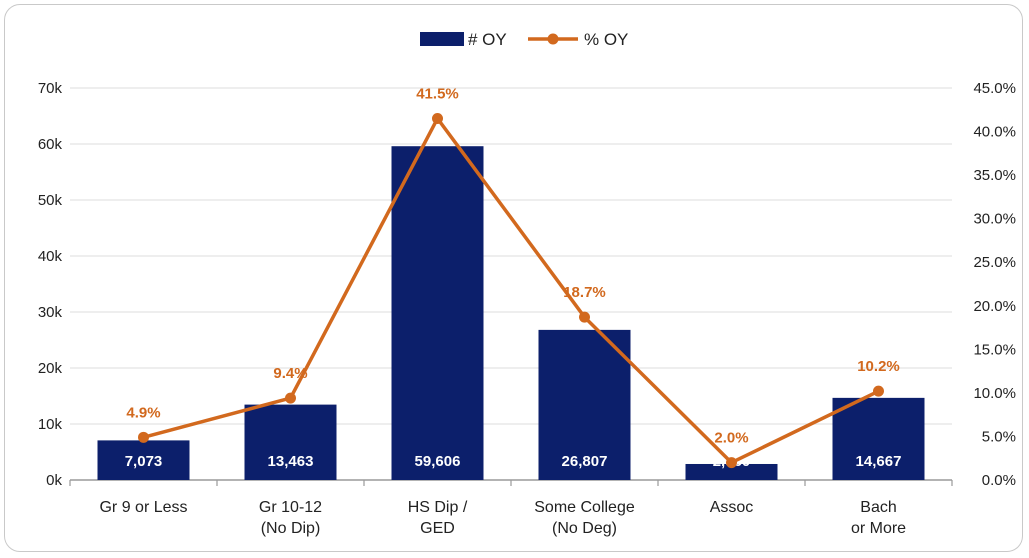 Image resolution: width=1029 pixels, height=558 pixels. Describe the element at coordinates (50, 284) in the screenshot. I see `left-axis: 0k 10k 20k 30k 40k 50k 60k 70k` at that location.